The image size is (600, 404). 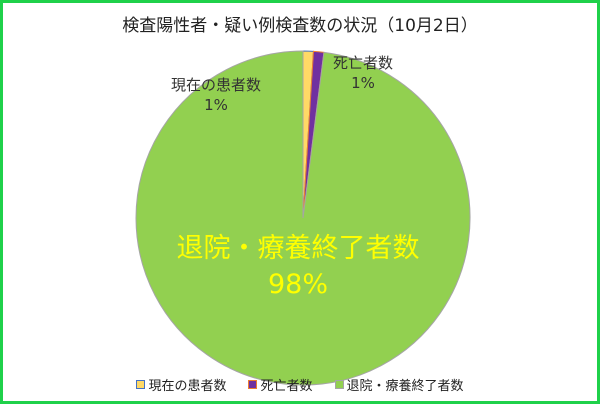 What do you see at coordinates (298, 248) in the screenshot?
I see `data-label-category: 退院・療養終了者数` at bounding box center [298, 248].